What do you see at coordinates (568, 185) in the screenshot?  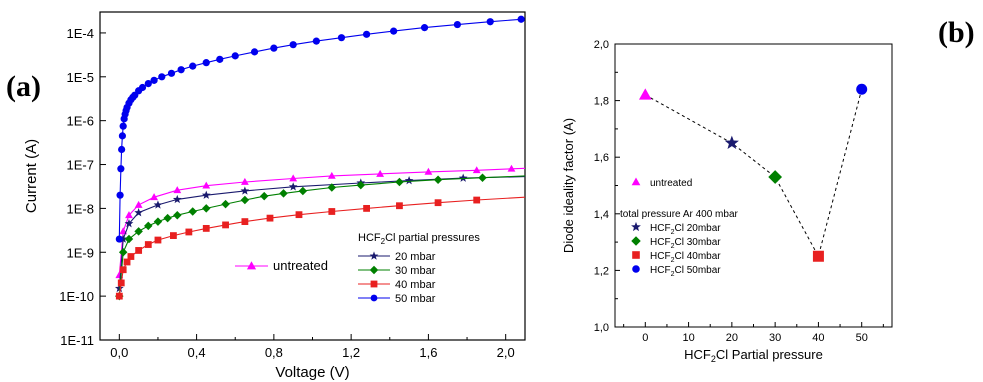 I see `y-axis-title: Diode ideality factor (A)` at bounding box center [568, 185].